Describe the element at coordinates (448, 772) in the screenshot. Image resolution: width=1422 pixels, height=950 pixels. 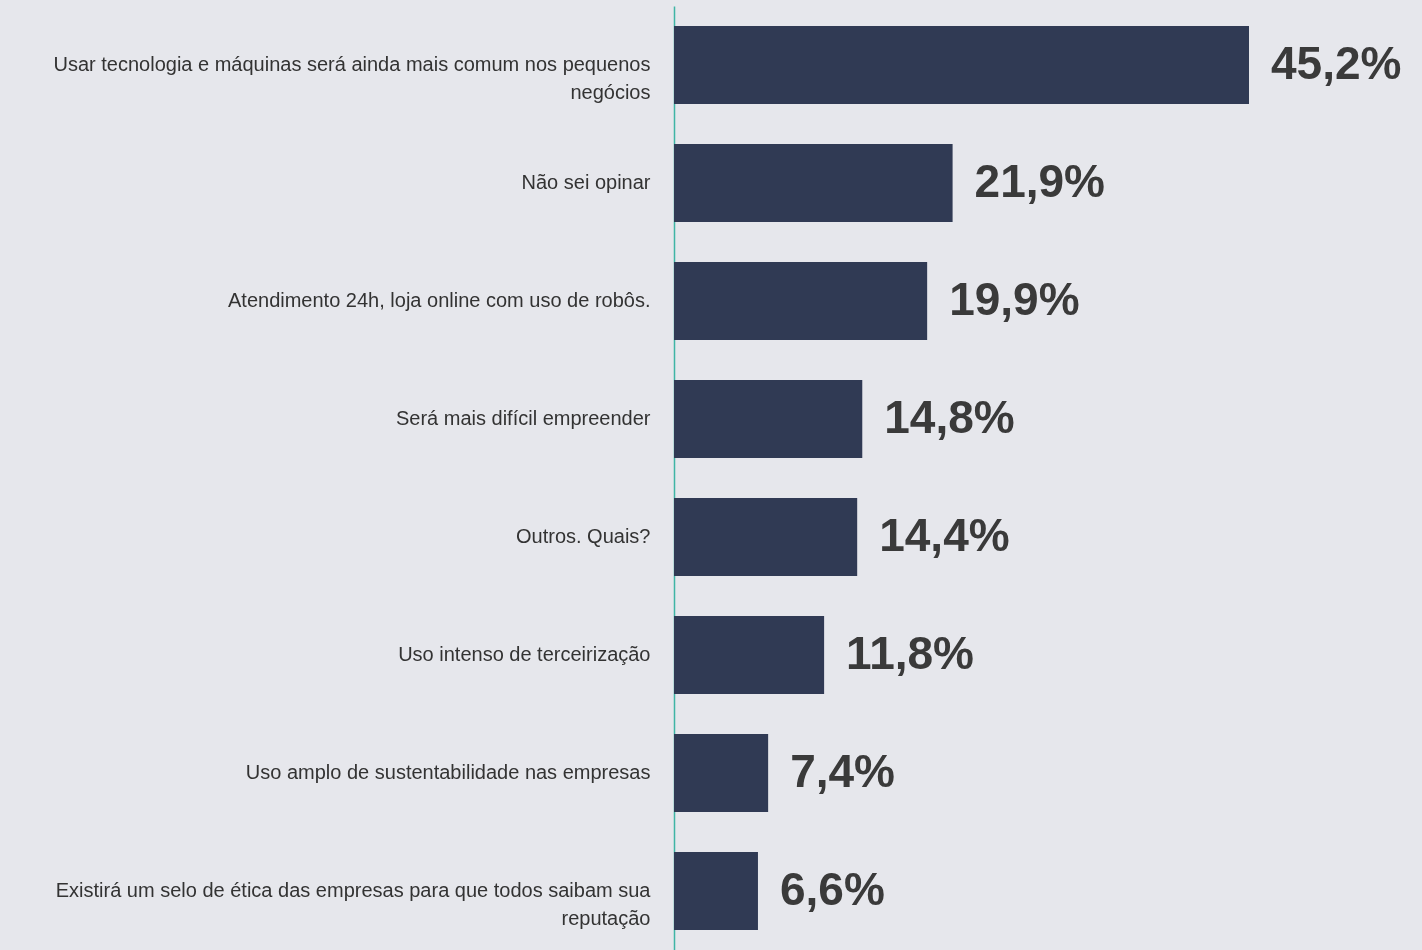
I see `y-tick-label: Uso amplo de sustentabilidade nas empresas` at that location.